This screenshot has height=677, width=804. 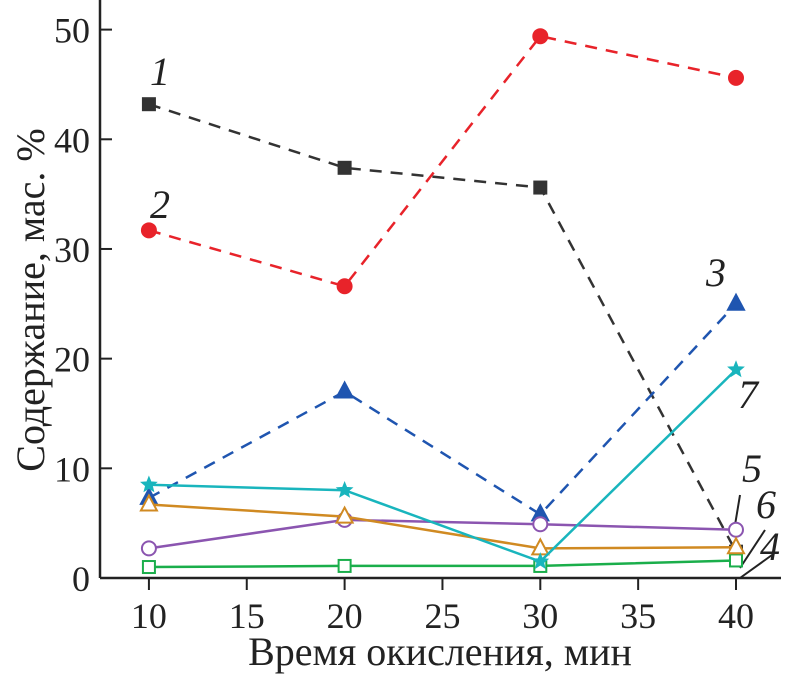 I want to click on y-tick-label: 10, so click(x=72, y=469).